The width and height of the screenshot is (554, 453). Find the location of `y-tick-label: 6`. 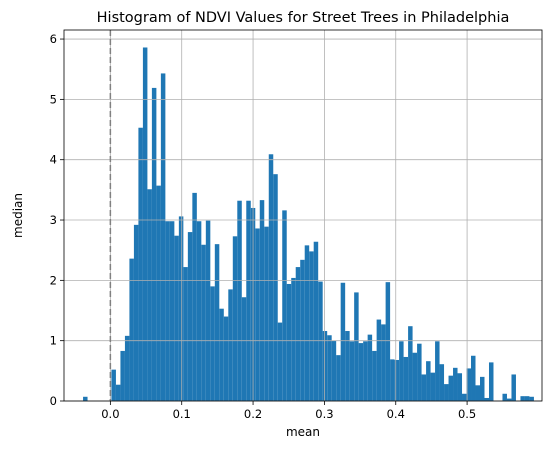

y-tick-label: 6 is located at coordinates (53, 39).